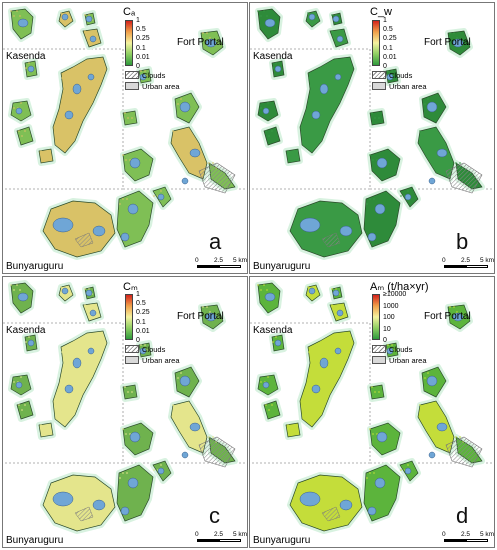  I want to click on legend-tick: 0.25, so click(143, 39).